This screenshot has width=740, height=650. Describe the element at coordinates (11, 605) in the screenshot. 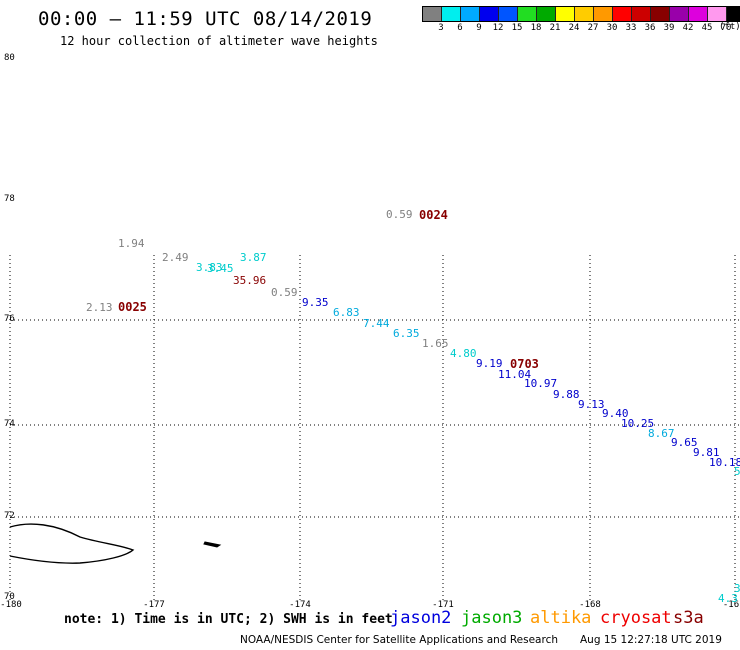

I see `lon-label-180: -180` at that location.